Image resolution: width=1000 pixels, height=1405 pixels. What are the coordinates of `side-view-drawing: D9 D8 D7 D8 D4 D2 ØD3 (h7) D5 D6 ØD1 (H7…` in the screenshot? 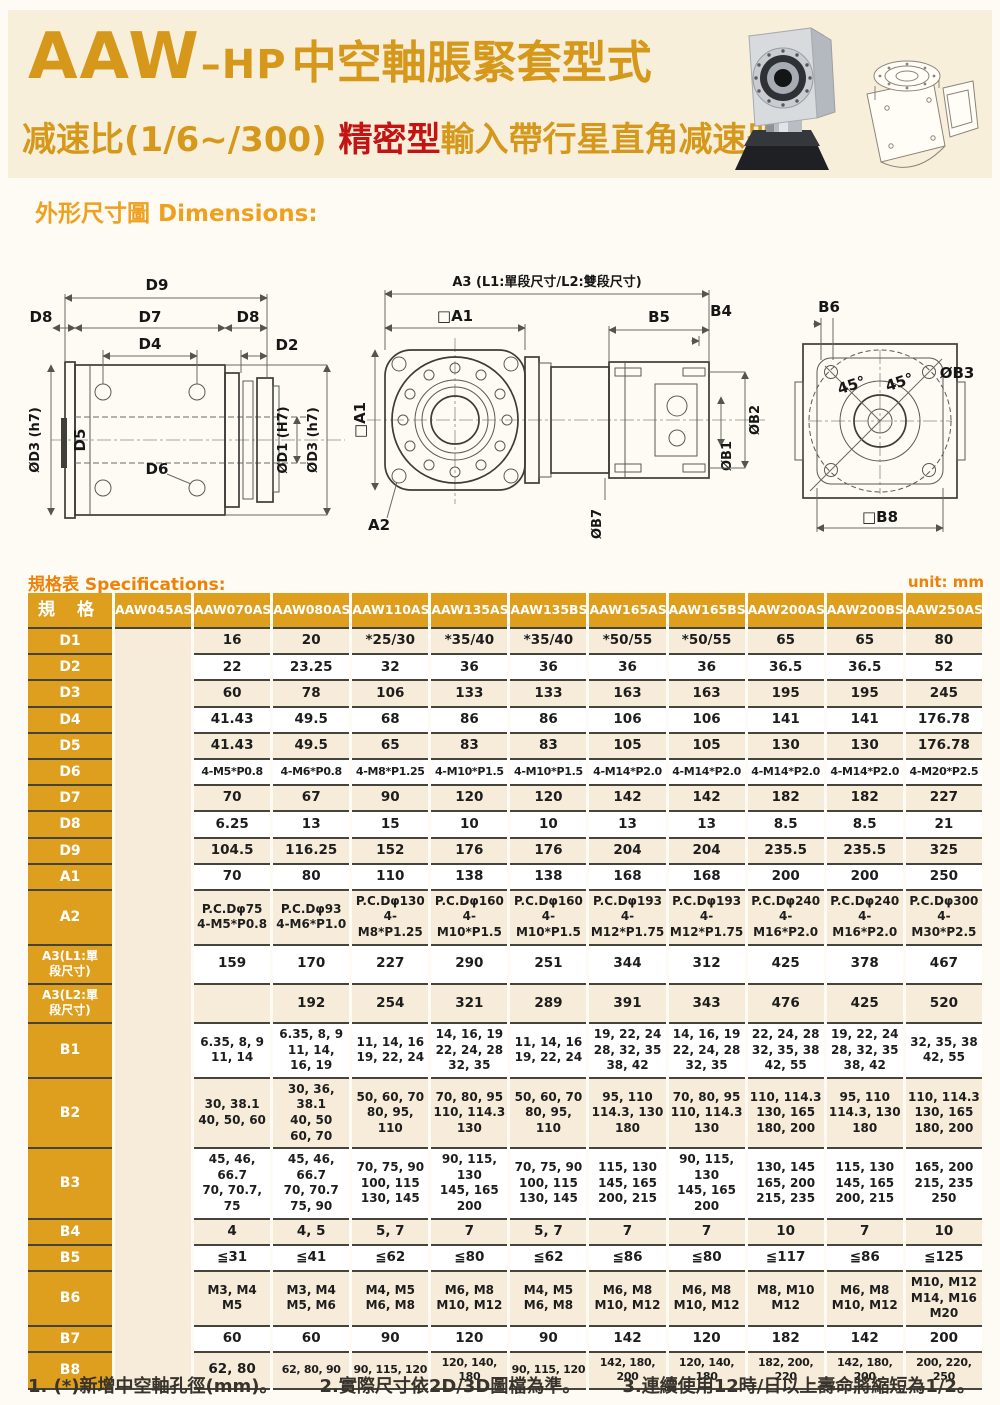 It's located at (186, 397).